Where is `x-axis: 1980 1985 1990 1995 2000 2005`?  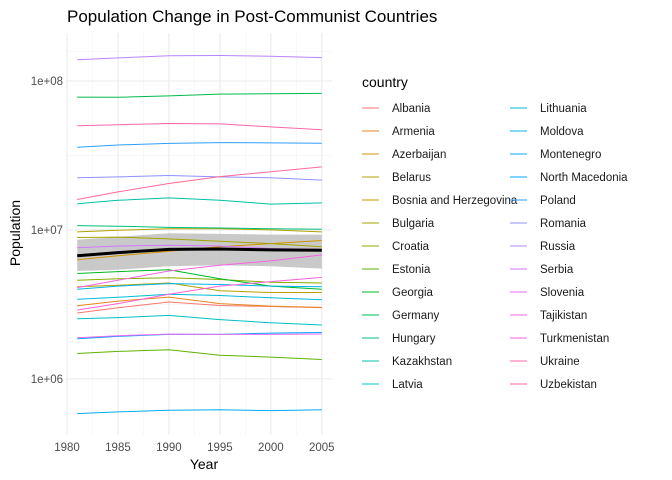
x-axis: 1980 1985 1990 1995 2000 2005 is located at coordinates (194, 448).